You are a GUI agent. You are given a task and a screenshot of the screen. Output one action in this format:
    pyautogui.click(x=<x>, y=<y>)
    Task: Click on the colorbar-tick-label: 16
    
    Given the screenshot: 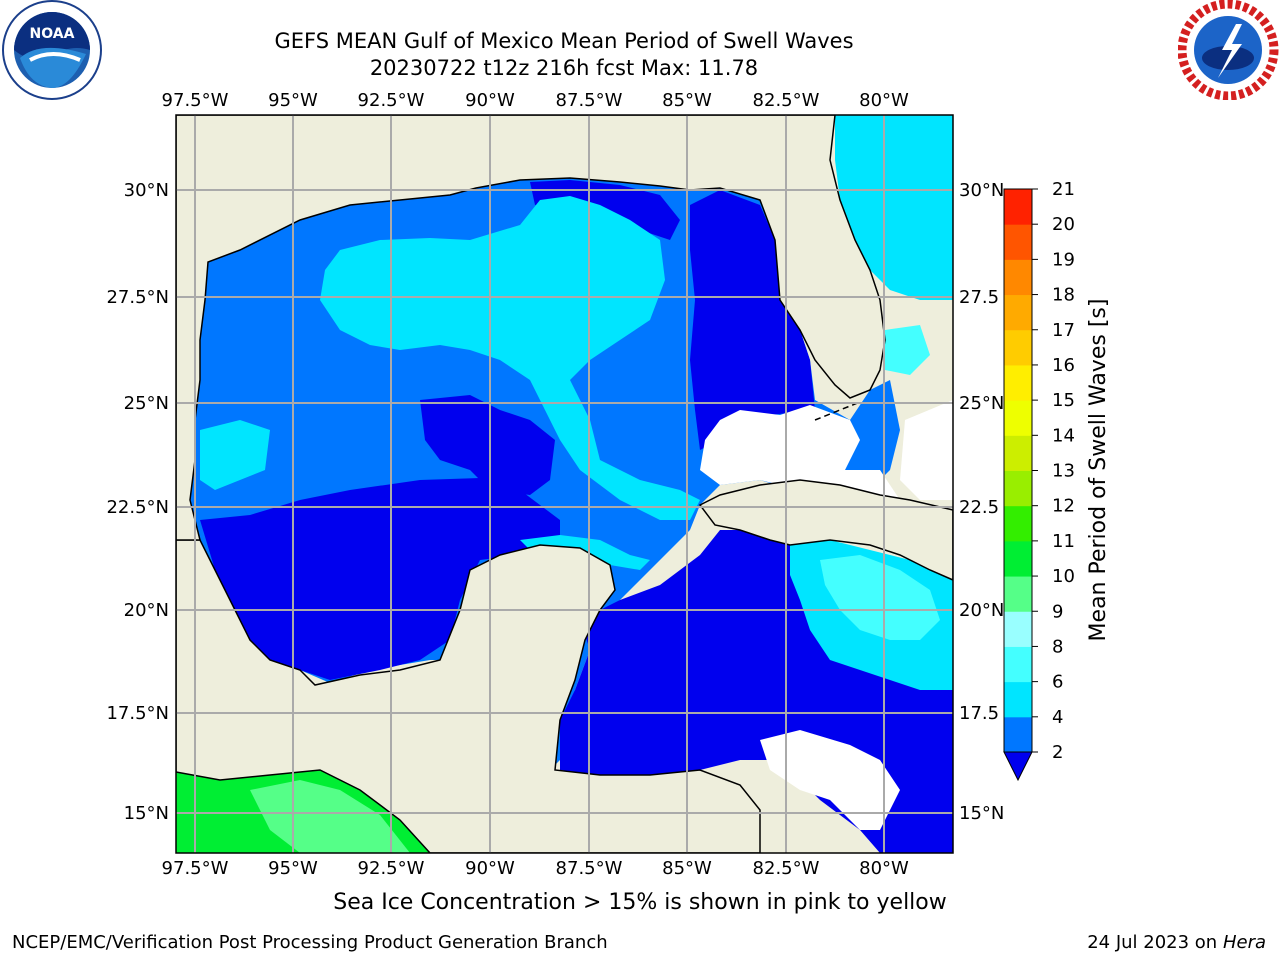 What is the action you would take?
    pyautogui.click(x=1063, y=365)
    